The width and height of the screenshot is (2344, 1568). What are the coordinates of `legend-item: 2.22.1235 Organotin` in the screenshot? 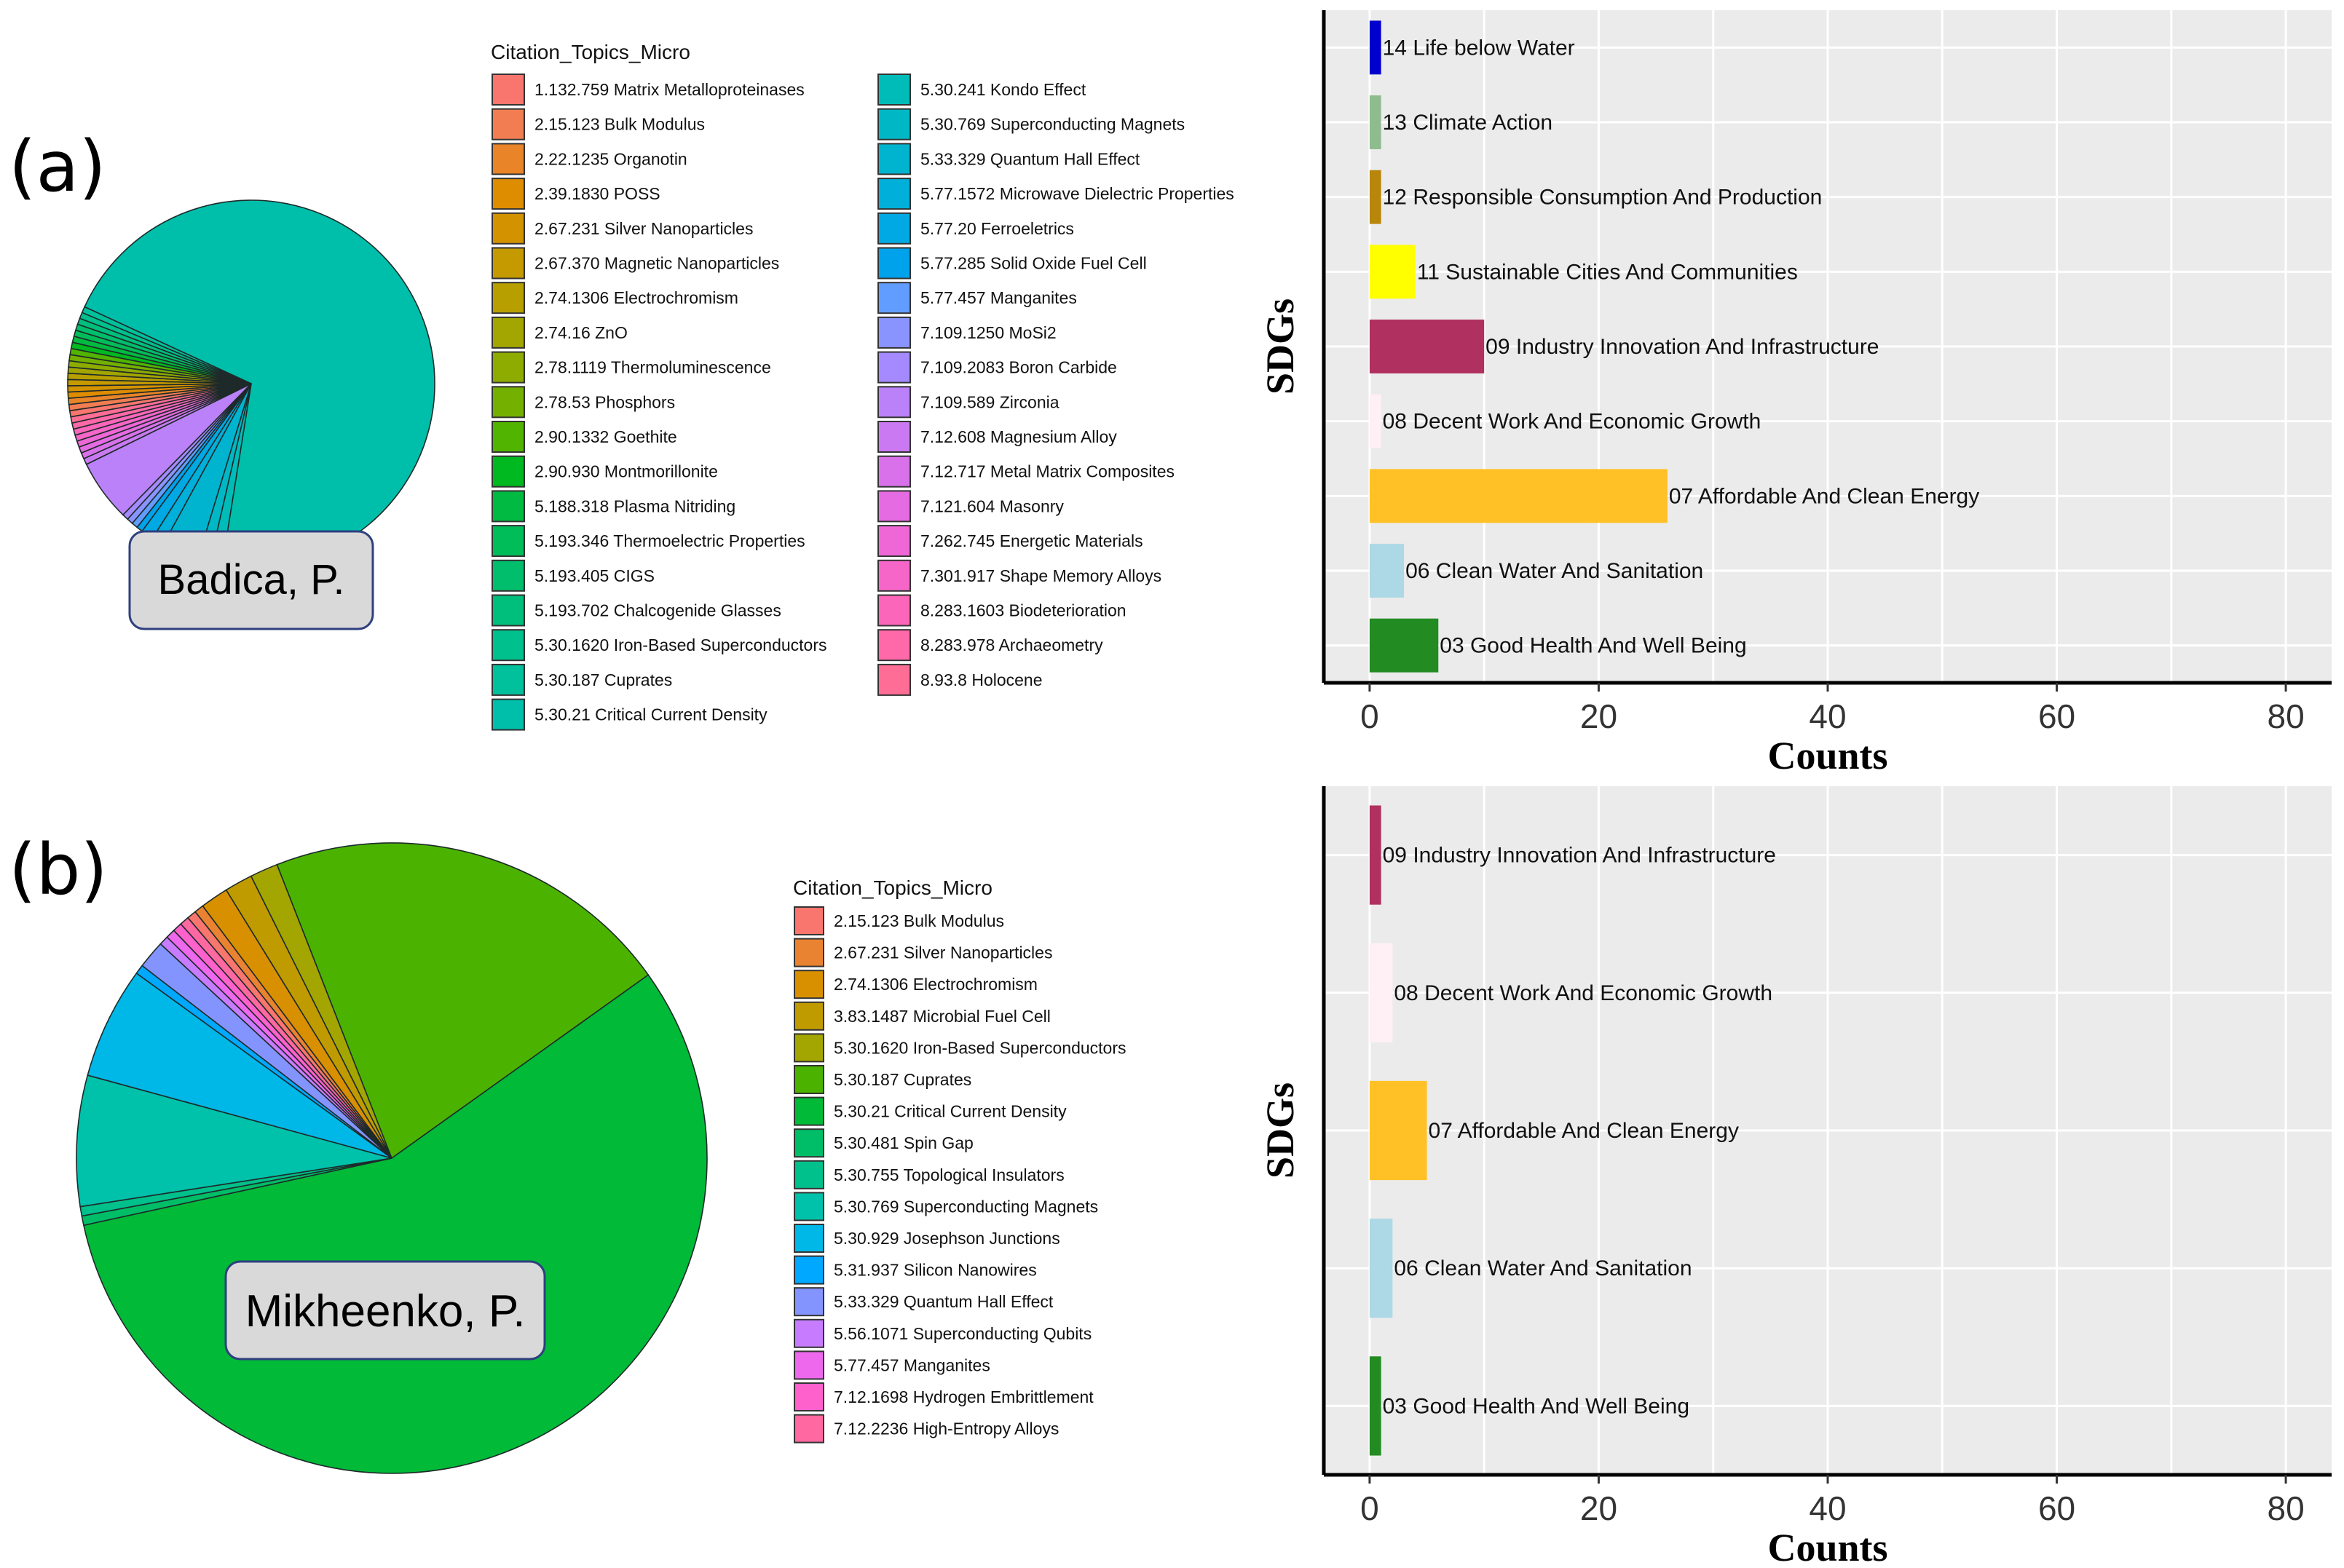 It's located at (589, 159).